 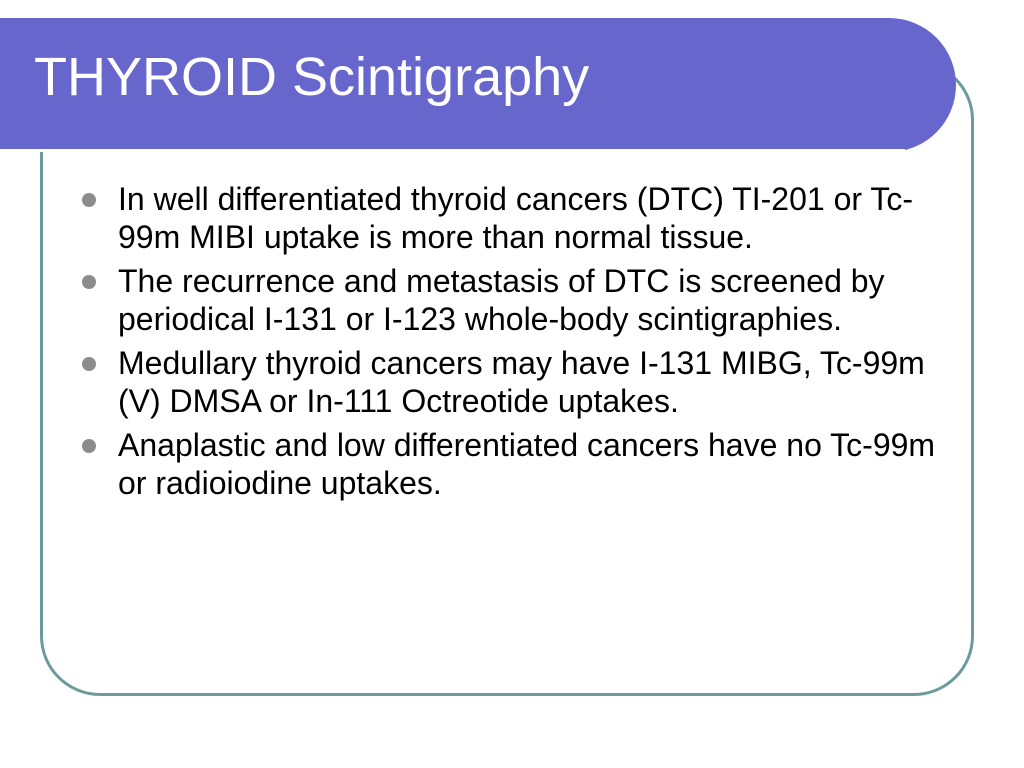 What do you see at coordinates (452, 150) in the screenshot?
I see `title-underline` at bounding box center [452, 150].